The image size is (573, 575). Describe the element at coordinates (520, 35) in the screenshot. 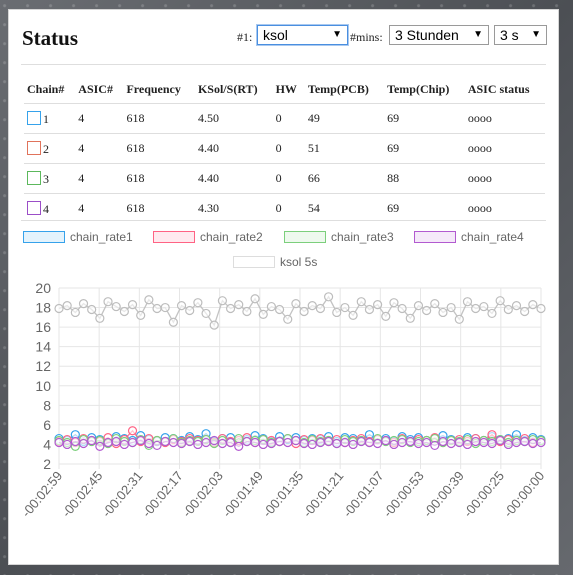

I see `interval-select: 3 s ▼` at that location.